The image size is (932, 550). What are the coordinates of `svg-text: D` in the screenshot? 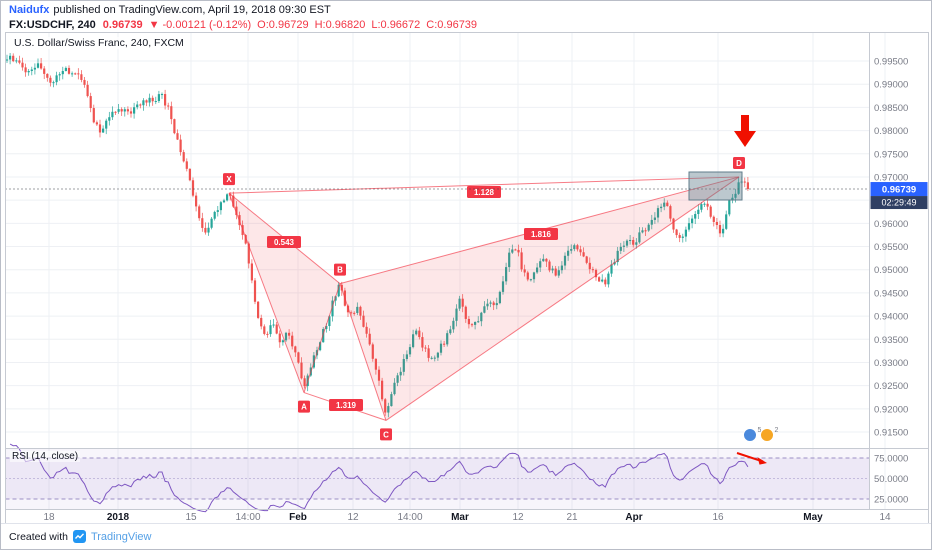 It's located at (739, 163).